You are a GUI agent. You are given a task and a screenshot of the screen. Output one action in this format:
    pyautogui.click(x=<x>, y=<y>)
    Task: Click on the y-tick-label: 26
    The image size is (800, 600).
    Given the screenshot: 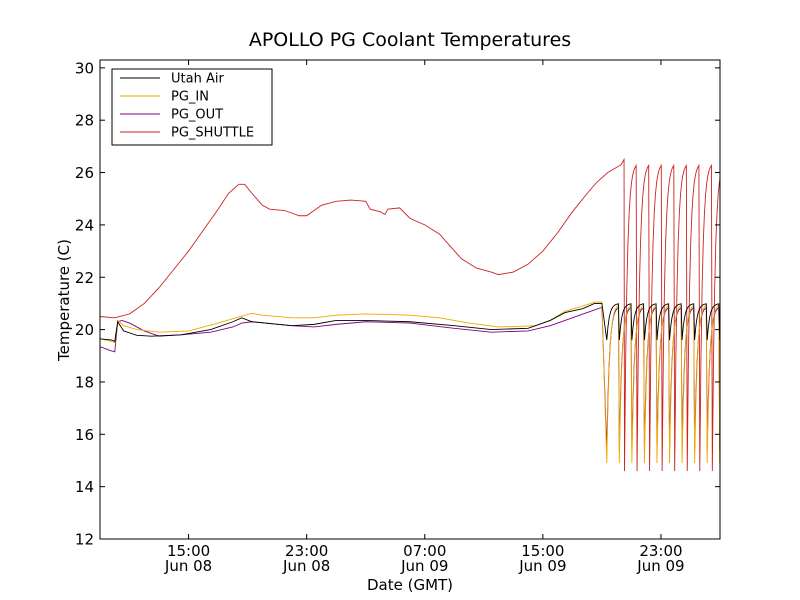 What is the action you would take?
    pyautogui.click(x=84, y=173)
    